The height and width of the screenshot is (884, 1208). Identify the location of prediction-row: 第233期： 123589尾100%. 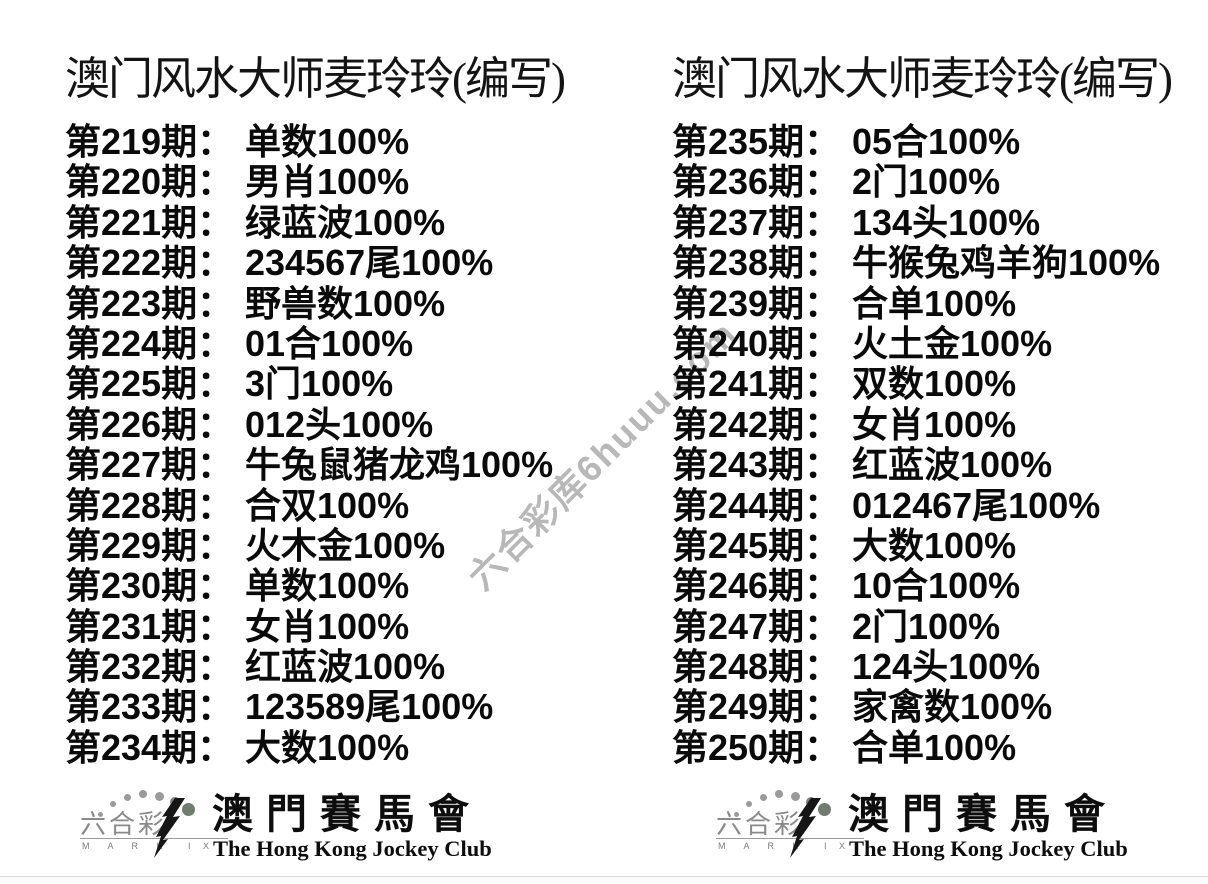
(346, 707).